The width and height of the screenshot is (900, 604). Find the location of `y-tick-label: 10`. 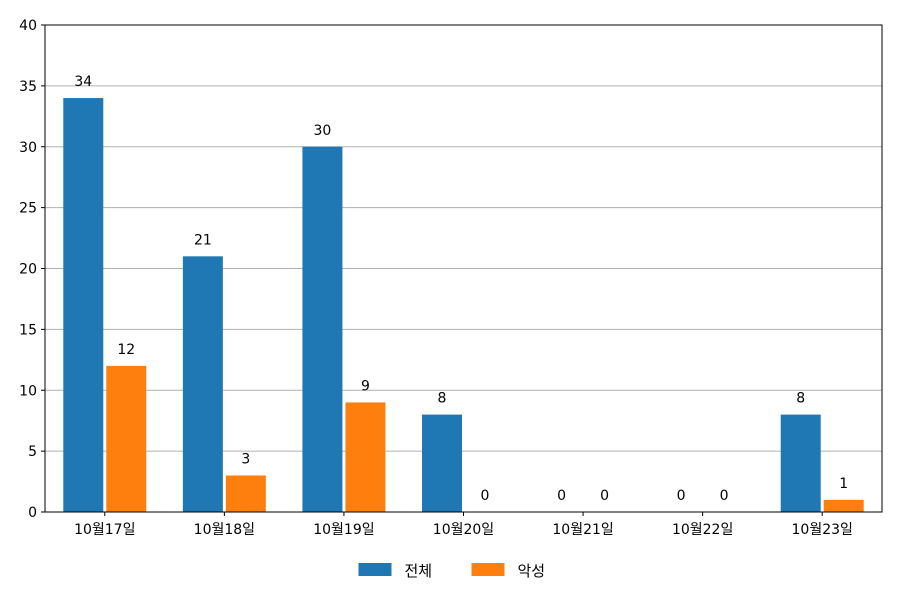

y-tick-label: 10 is located at coordinates (28, 391).